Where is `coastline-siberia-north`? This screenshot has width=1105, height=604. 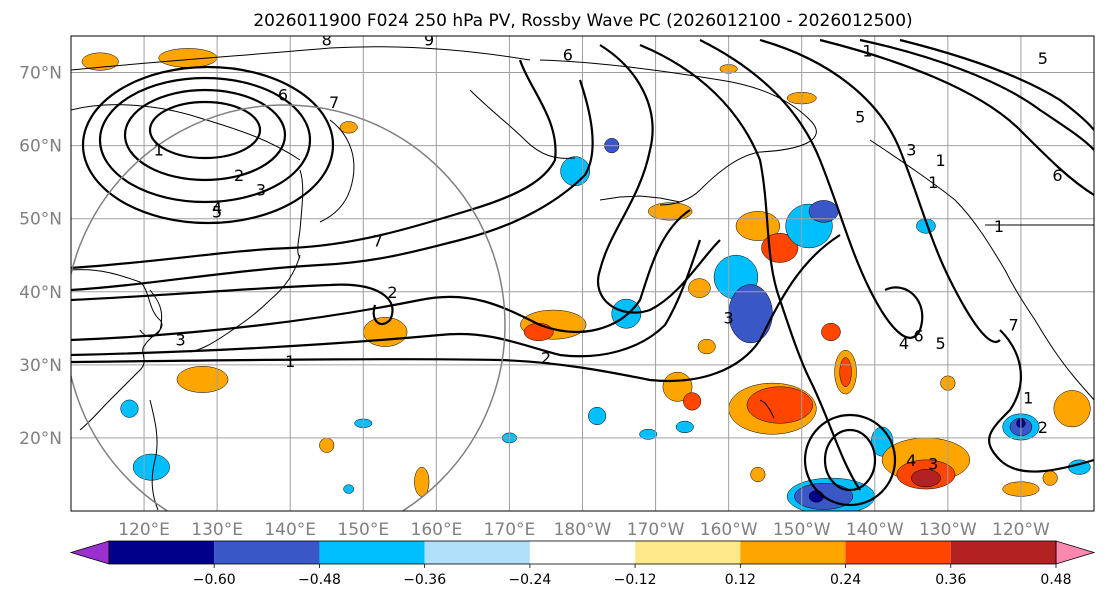
coastline-siberia-north is located at coordinates (301, 58).